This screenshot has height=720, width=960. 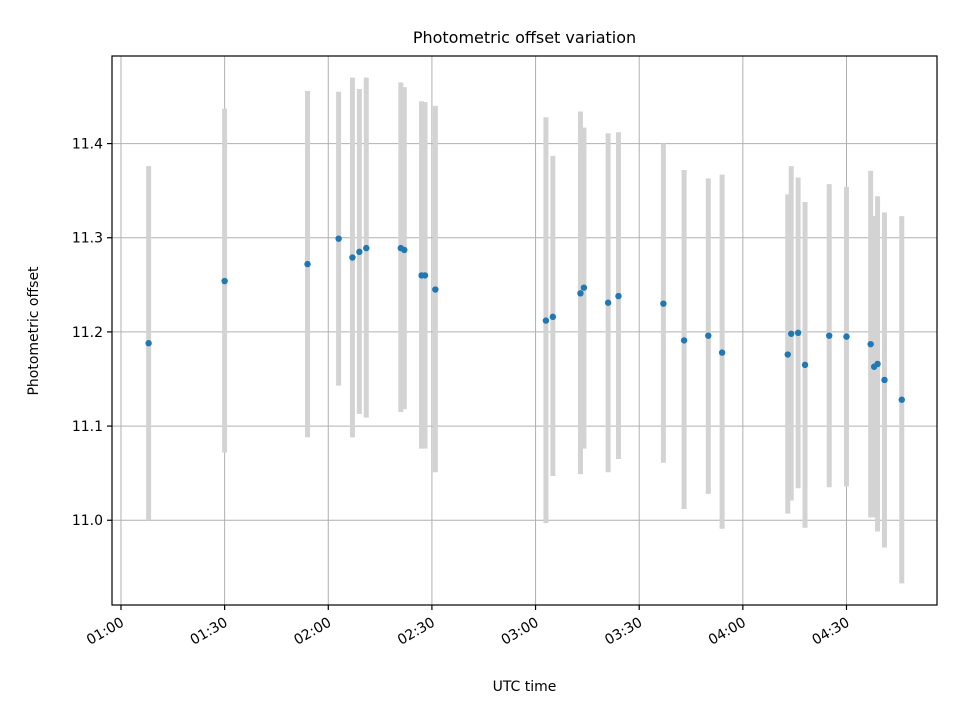 I want to click on x-tick-label: 01:30, so click(x=209, y=632).